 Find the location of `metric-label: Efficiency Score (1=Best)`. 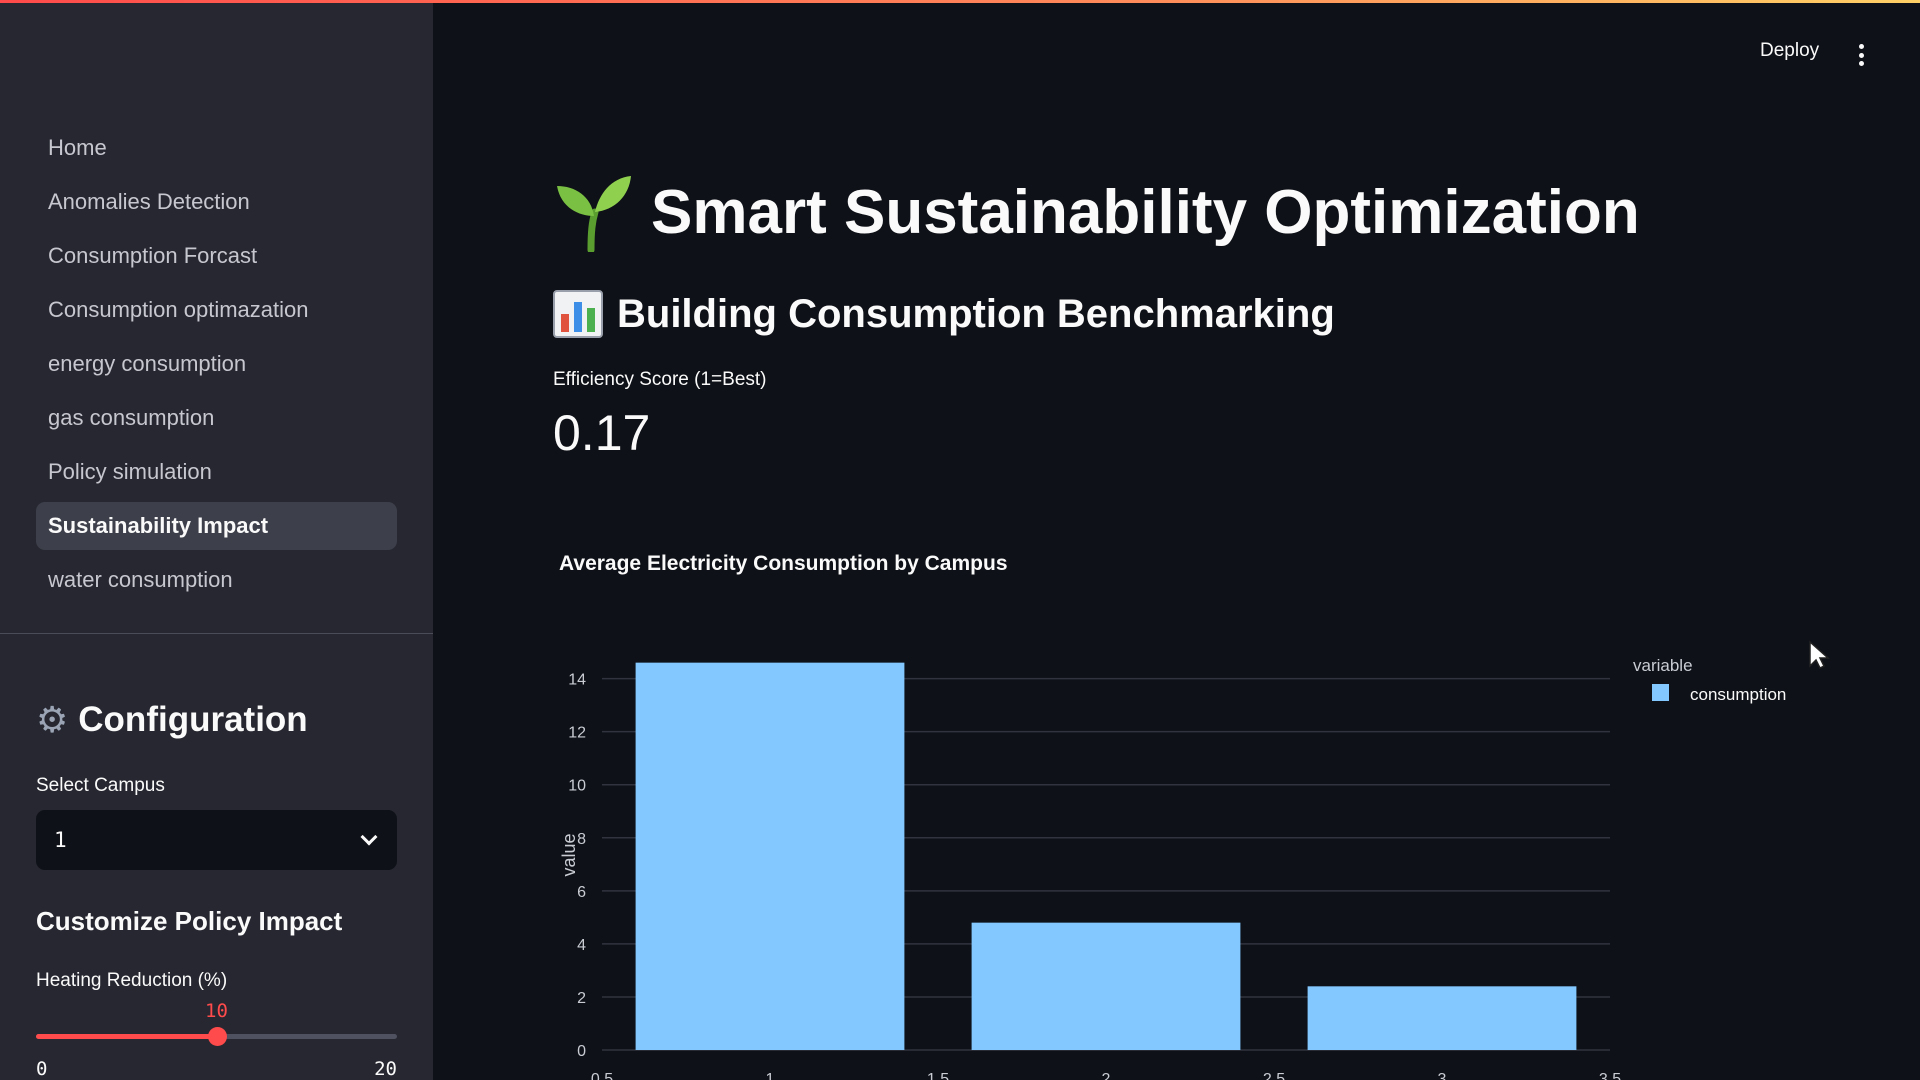

metric-label: Efficiency Score (1=Best) is located at coordinates (660, 379).